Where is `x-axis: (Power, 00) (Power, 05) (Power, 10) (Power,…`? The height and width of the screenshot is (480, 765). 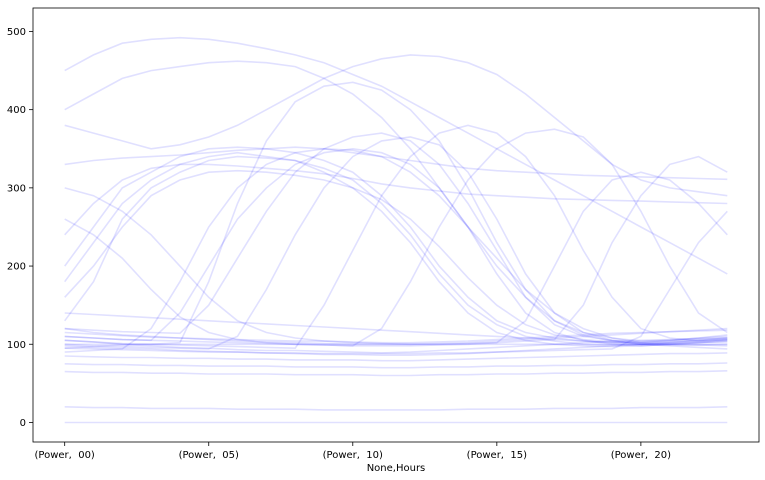
x-axis: (Power, 00) (Power, 05) (Power, 10) (Power,… is located at coordinates (353, 451).